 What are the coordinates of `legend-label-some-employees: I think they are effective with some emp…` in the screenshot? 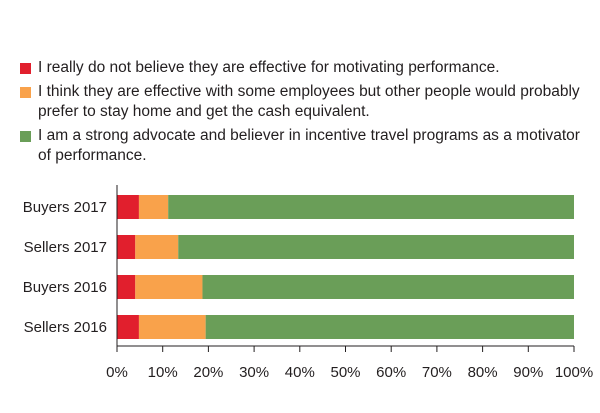 It's located at (309, 101).